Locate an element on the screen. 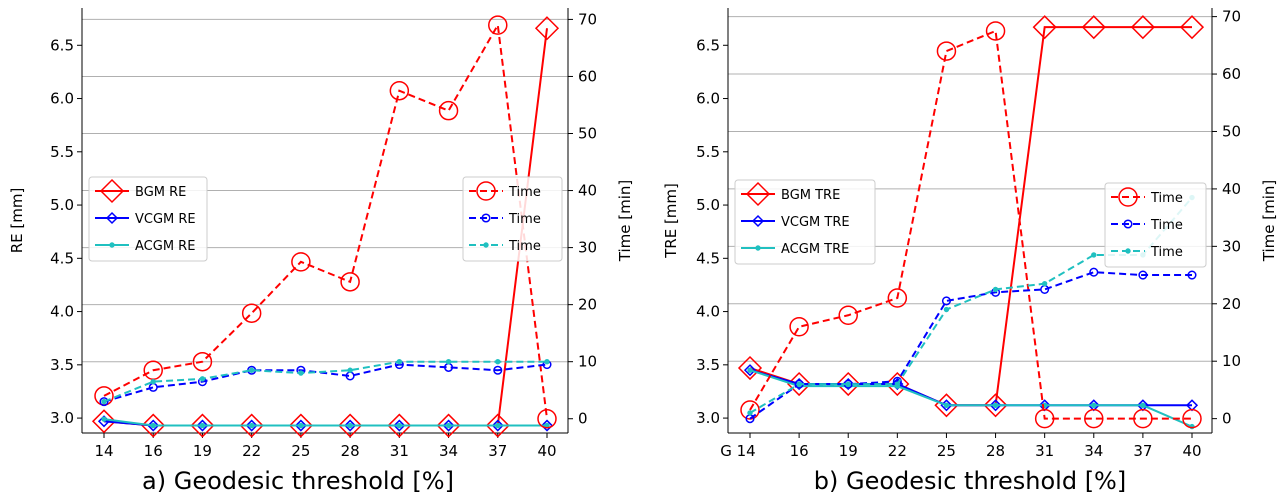 This screenshot has width=1288, height=502. y-axis-label: TRE [mm] is located at coordinates (671, 221).